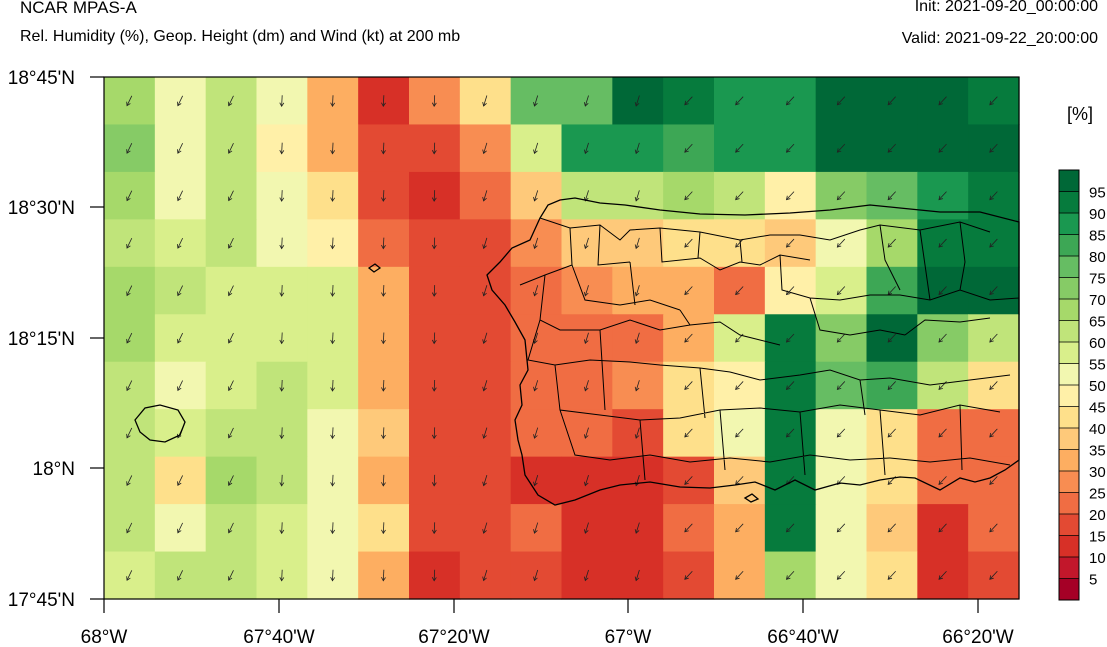  I want to click on lon-label: 67°40'W, so click(278, 637).